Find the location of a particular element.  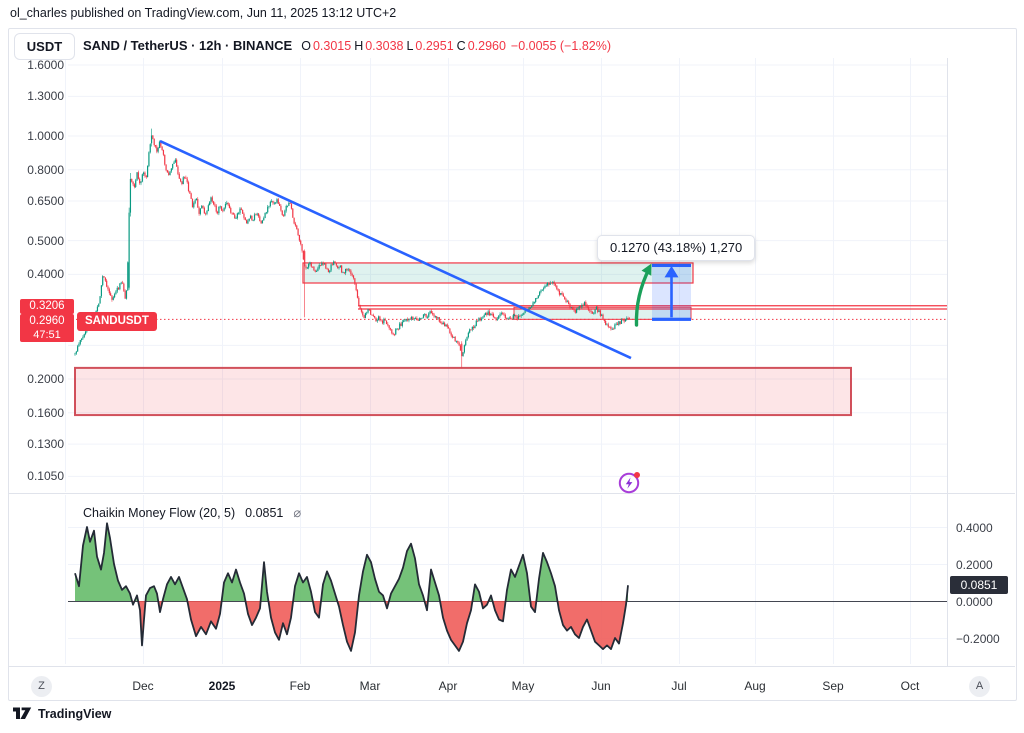

time-axis-label: Oct is located at coordinates (910, 686).